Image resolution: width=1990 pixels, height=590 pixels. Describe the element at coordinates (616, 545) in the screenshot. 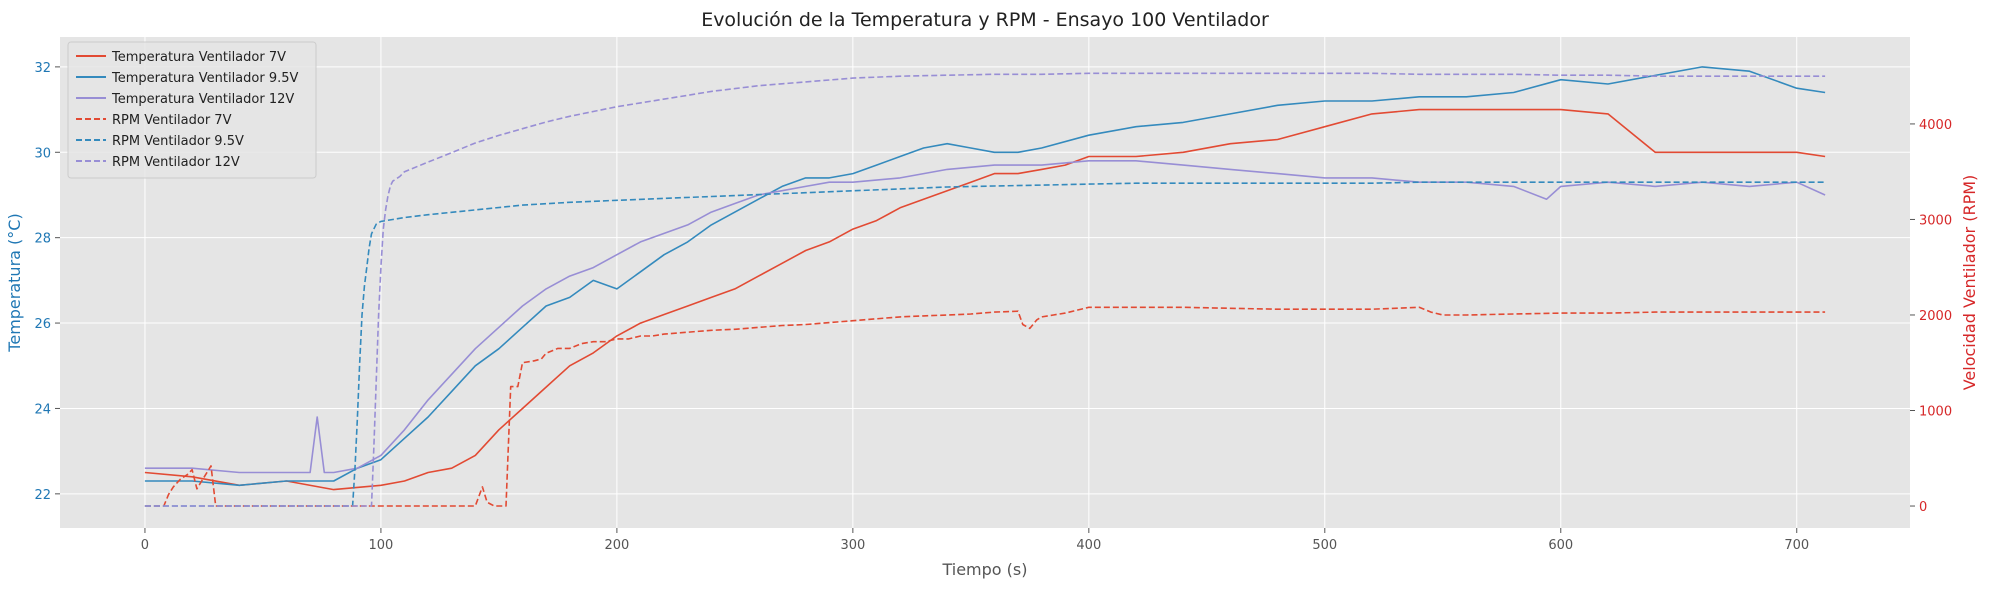

I see `x-tick-label: 200` at that location.